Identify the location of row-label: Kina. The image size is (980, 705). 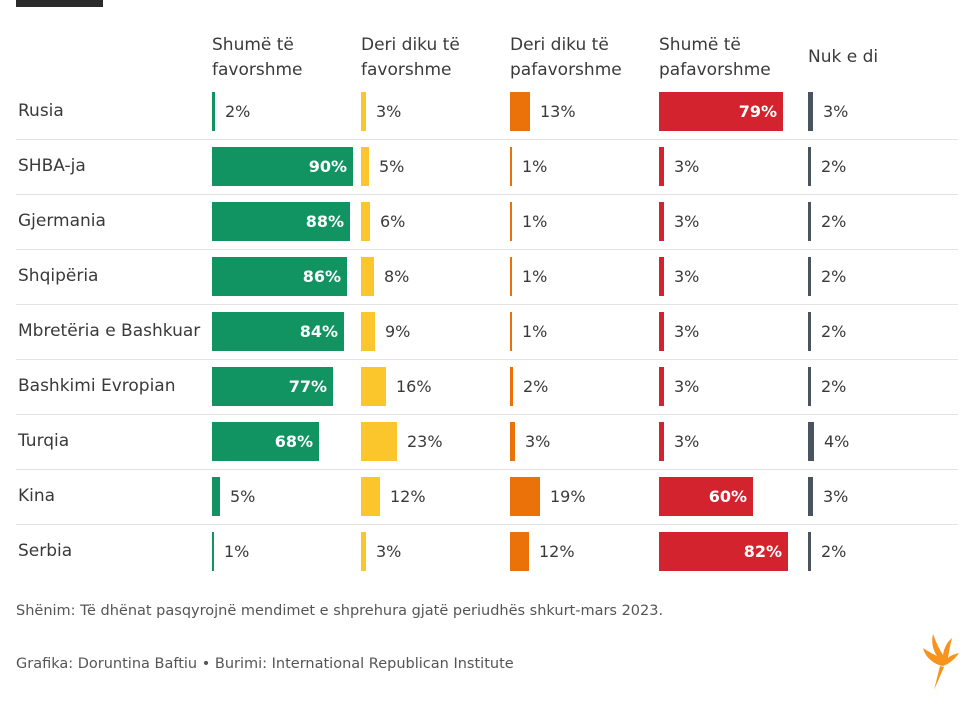
(37, 496).